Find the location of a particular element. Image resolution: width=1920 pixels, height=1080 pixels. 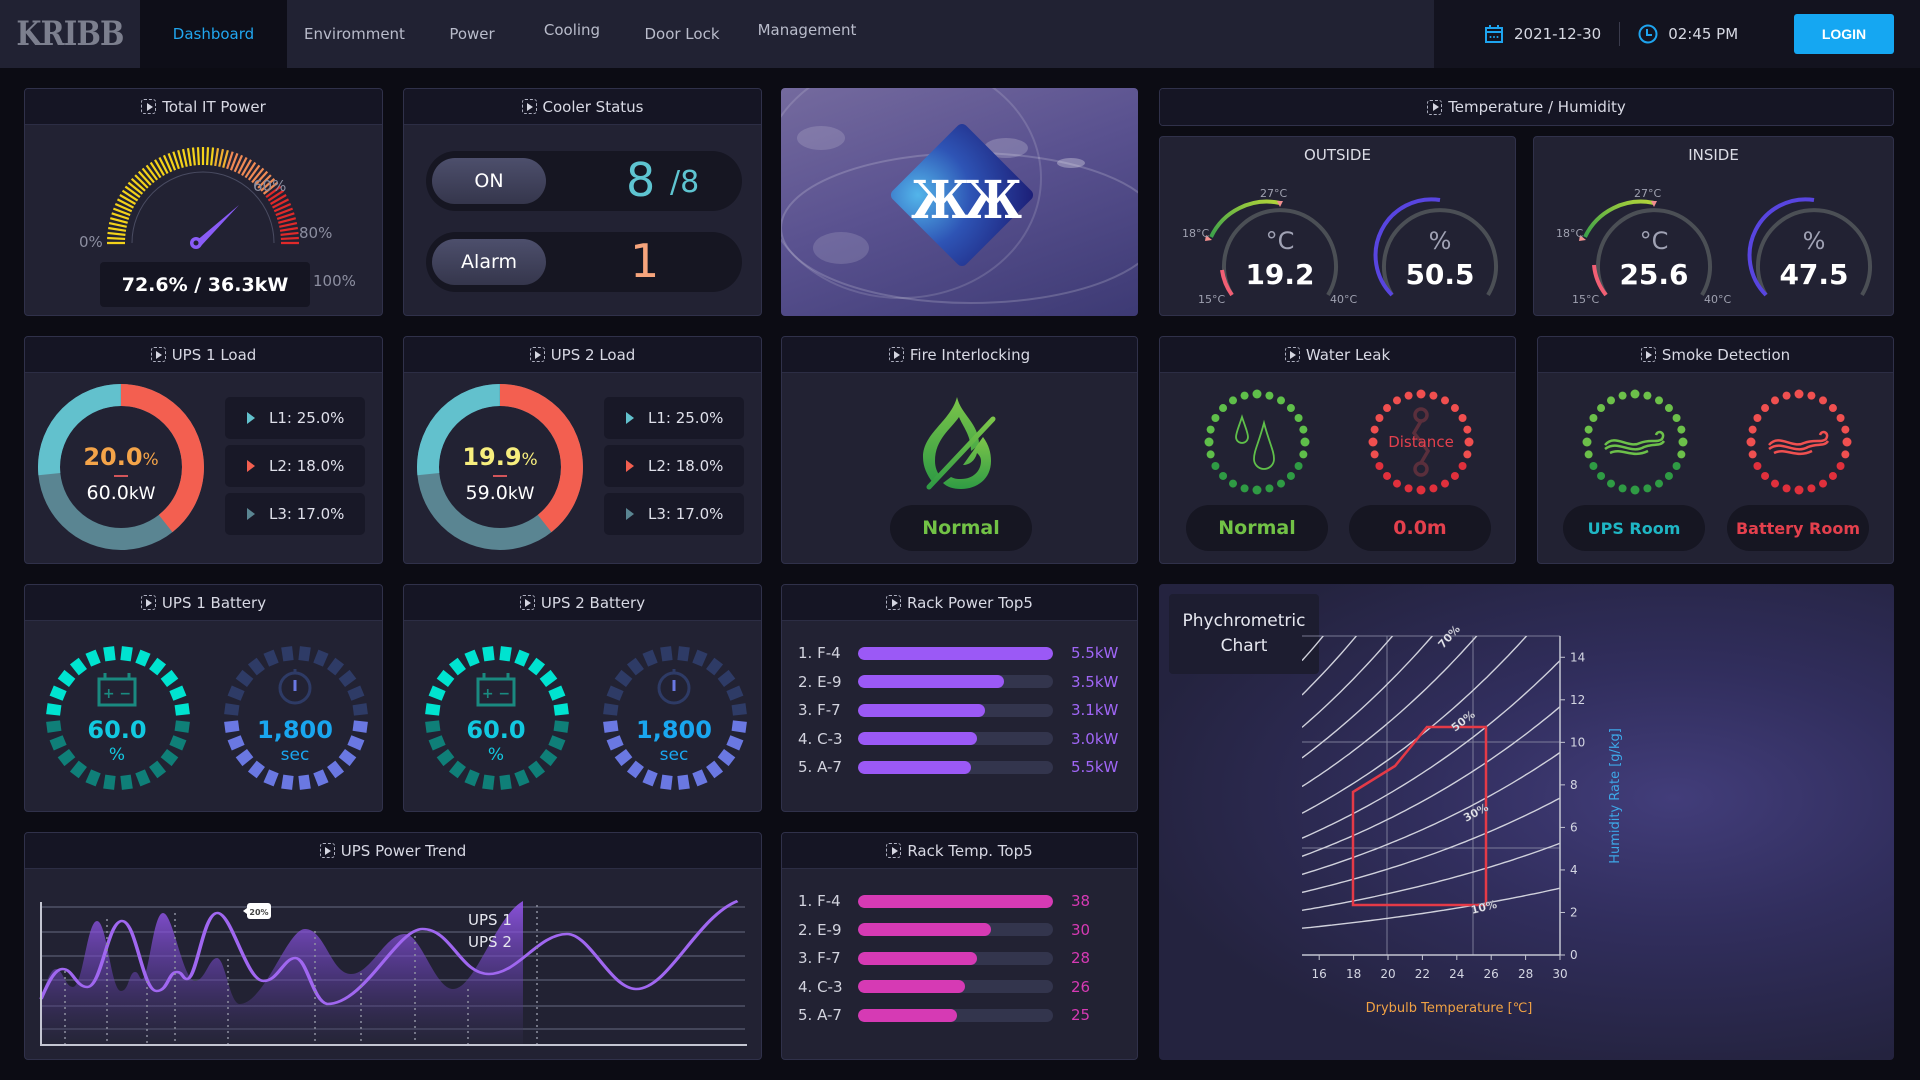

rack-value: 25 is located at coordinates (1081, 1015).